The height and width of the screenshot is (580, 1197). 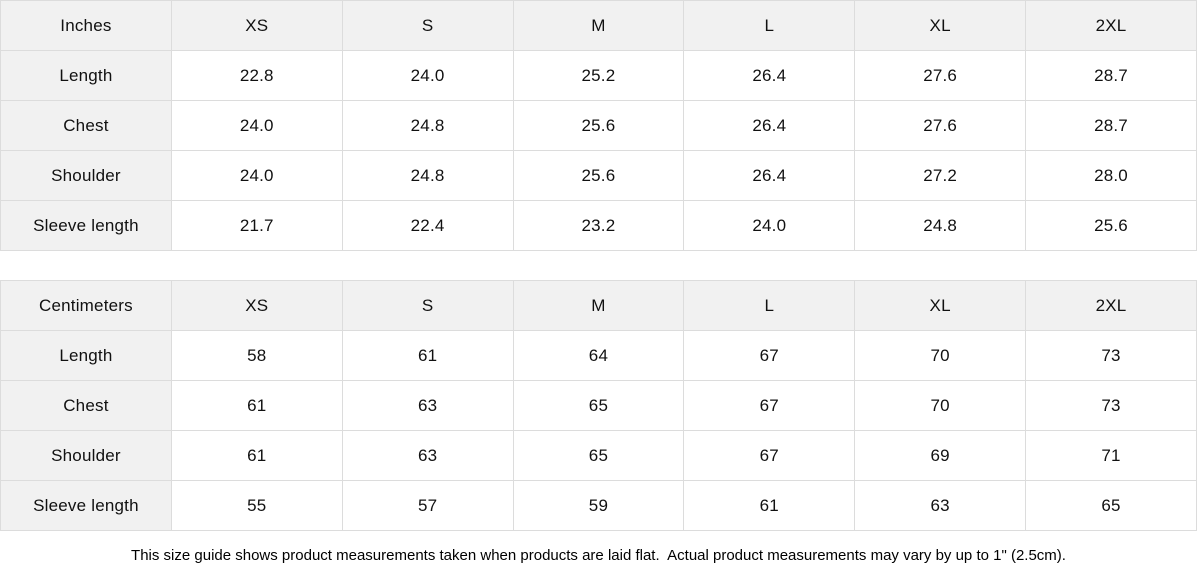 I want to click on measurement-cell: 71, so click(x=1111, y=456).